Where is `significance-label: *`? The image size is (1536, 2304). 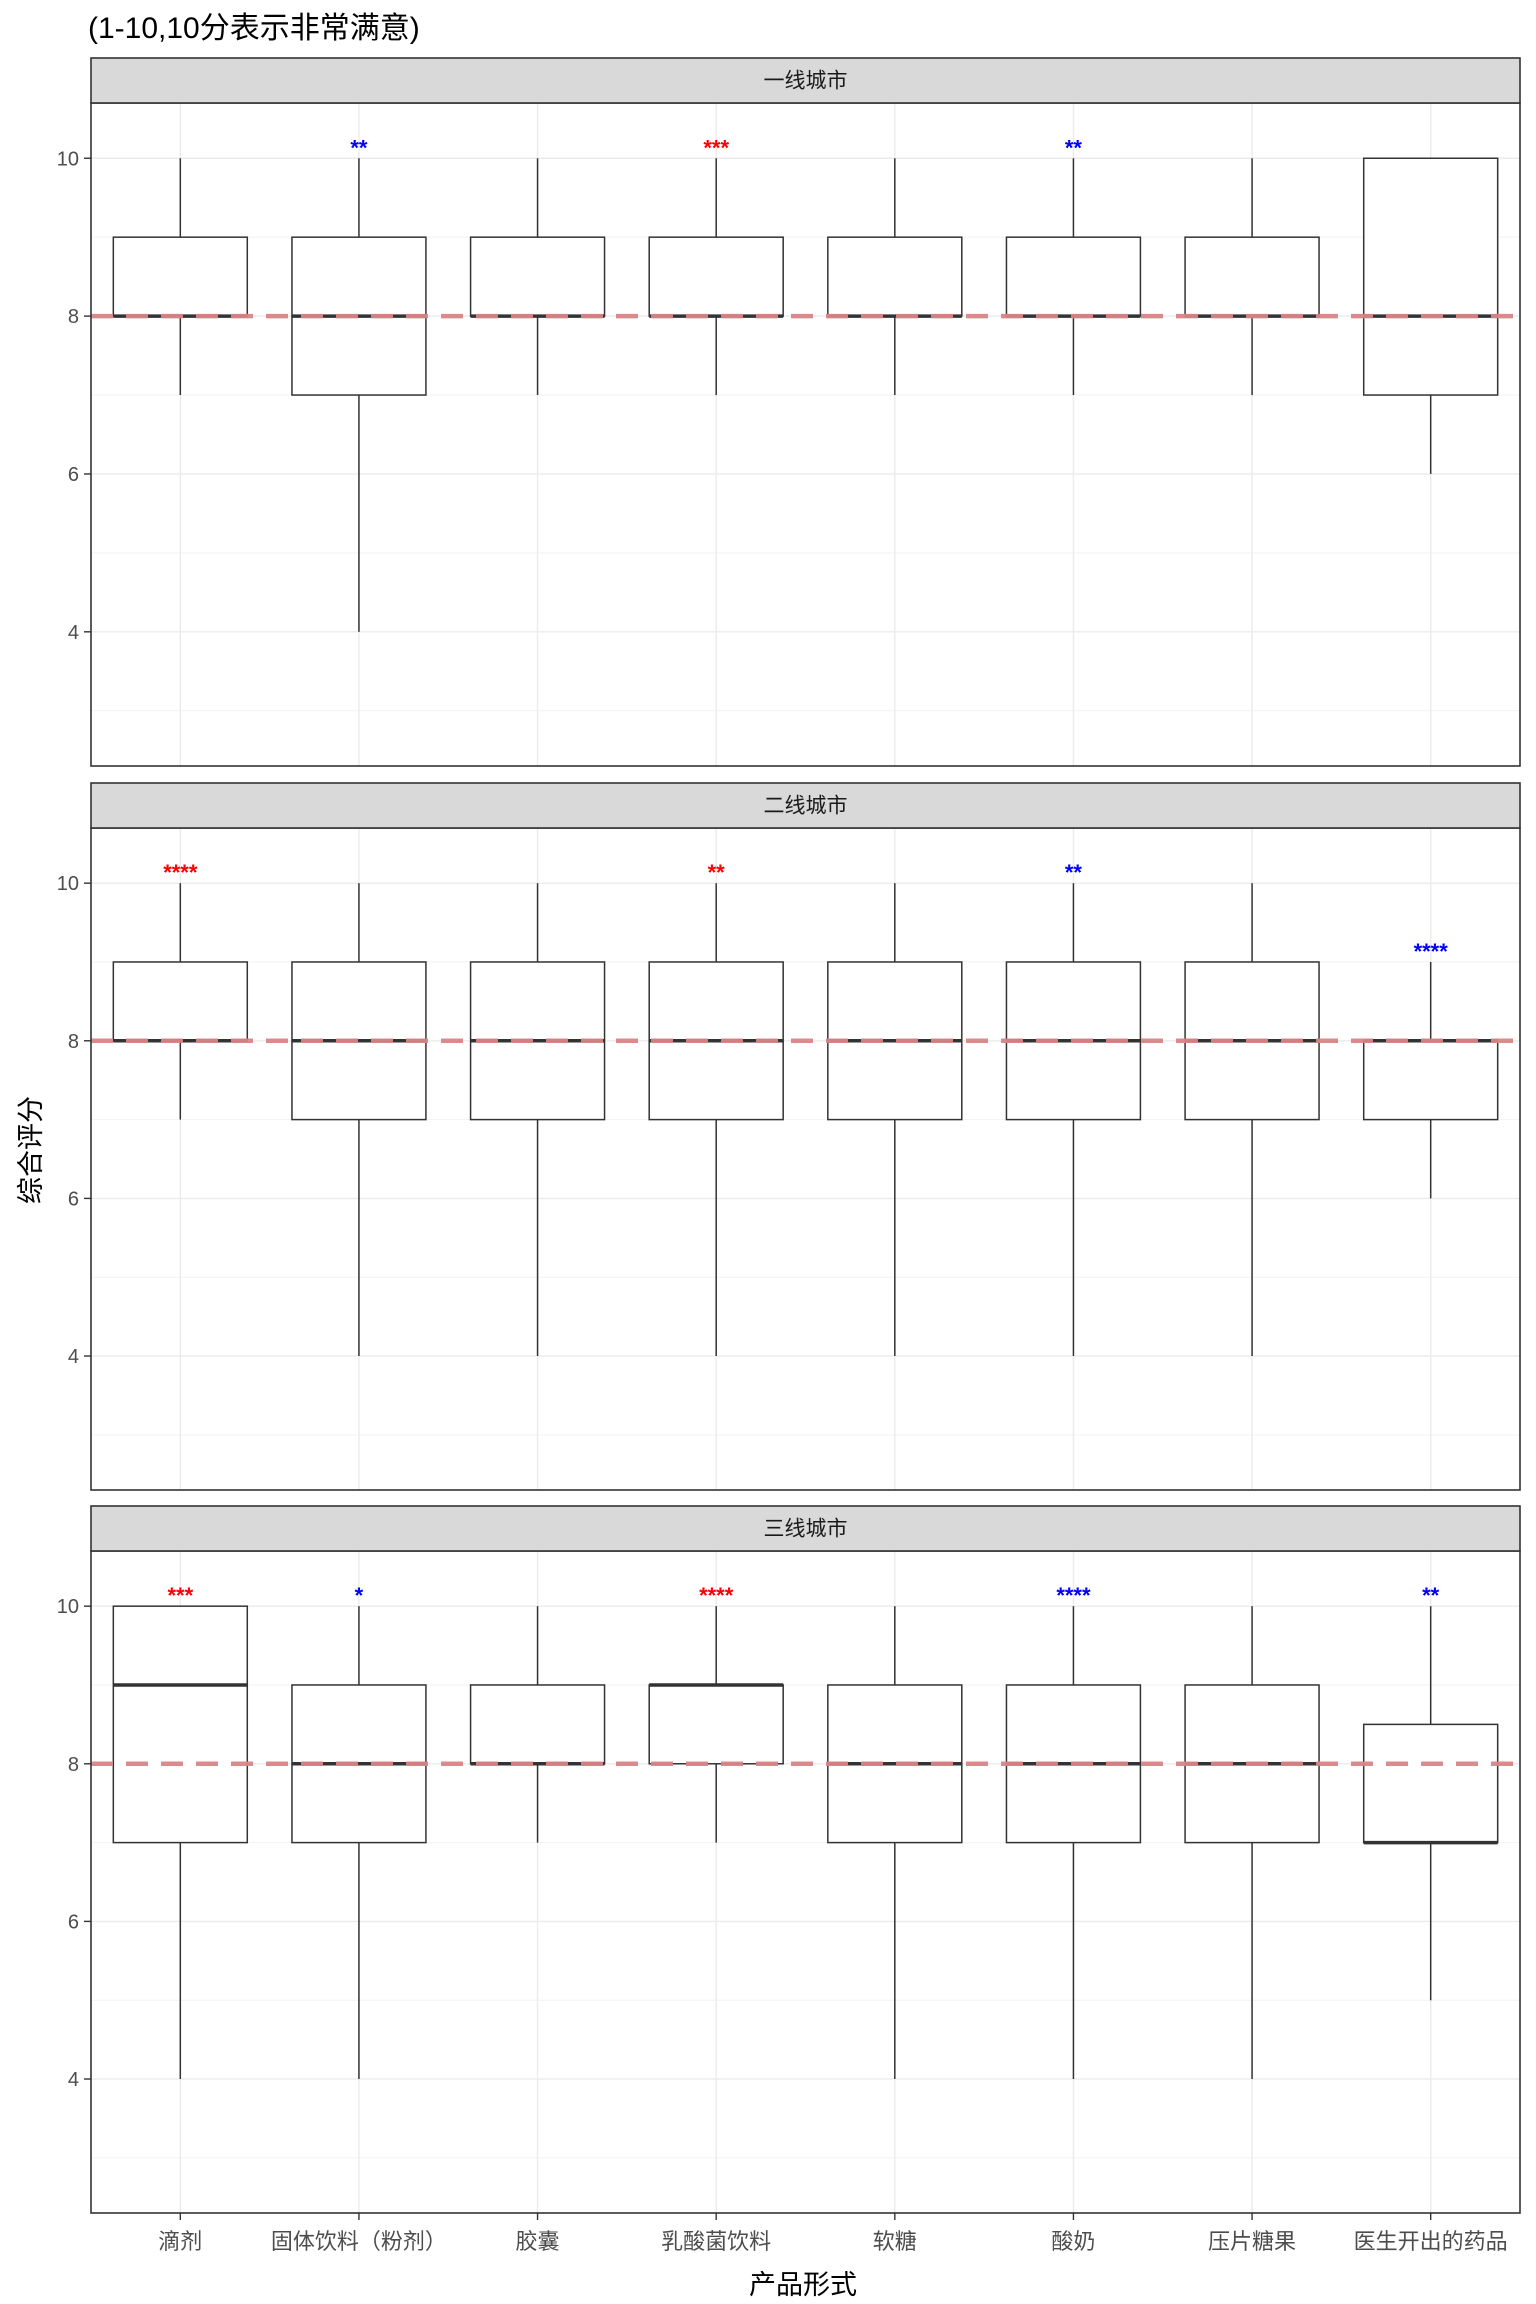 significance-label: * is located at coordinates (359, 1595).